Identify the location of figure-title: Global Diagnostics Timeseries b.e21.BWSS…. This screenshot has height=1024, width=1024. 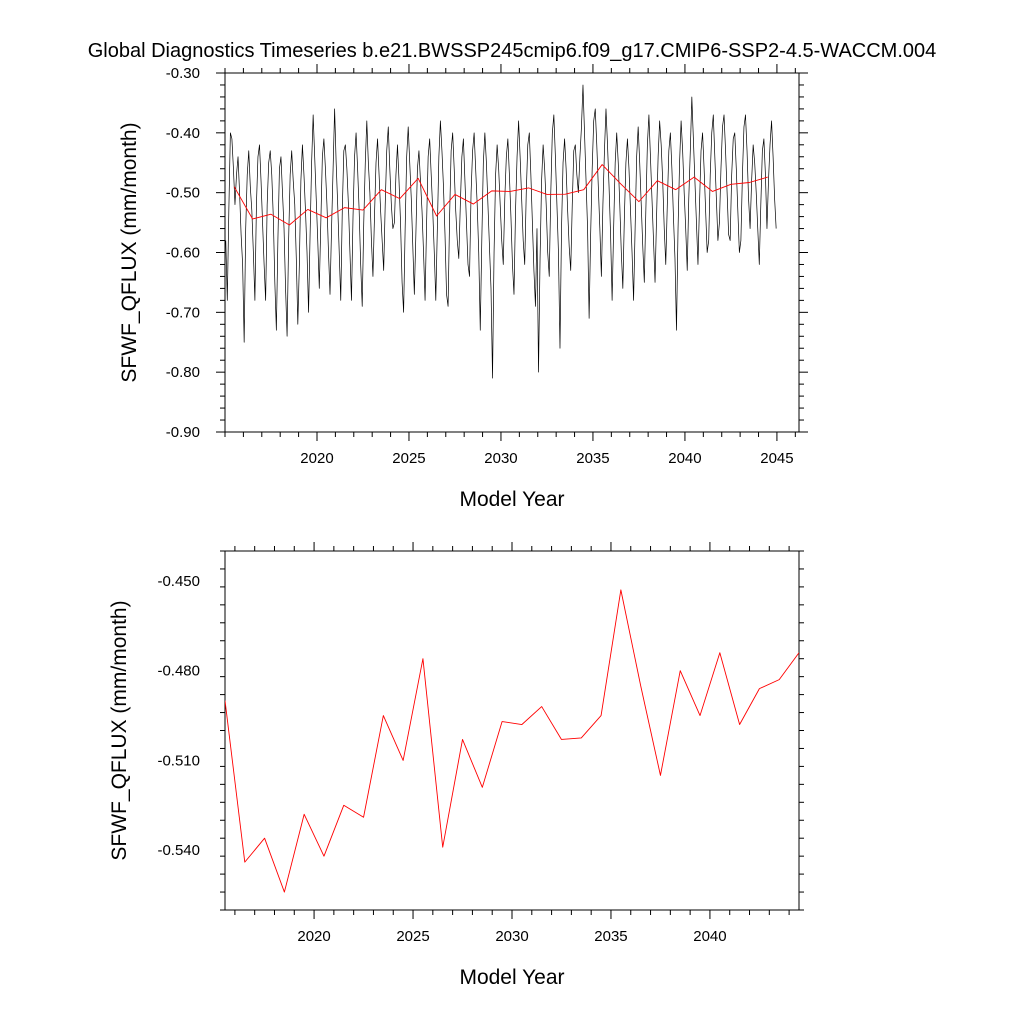
(512, 51).